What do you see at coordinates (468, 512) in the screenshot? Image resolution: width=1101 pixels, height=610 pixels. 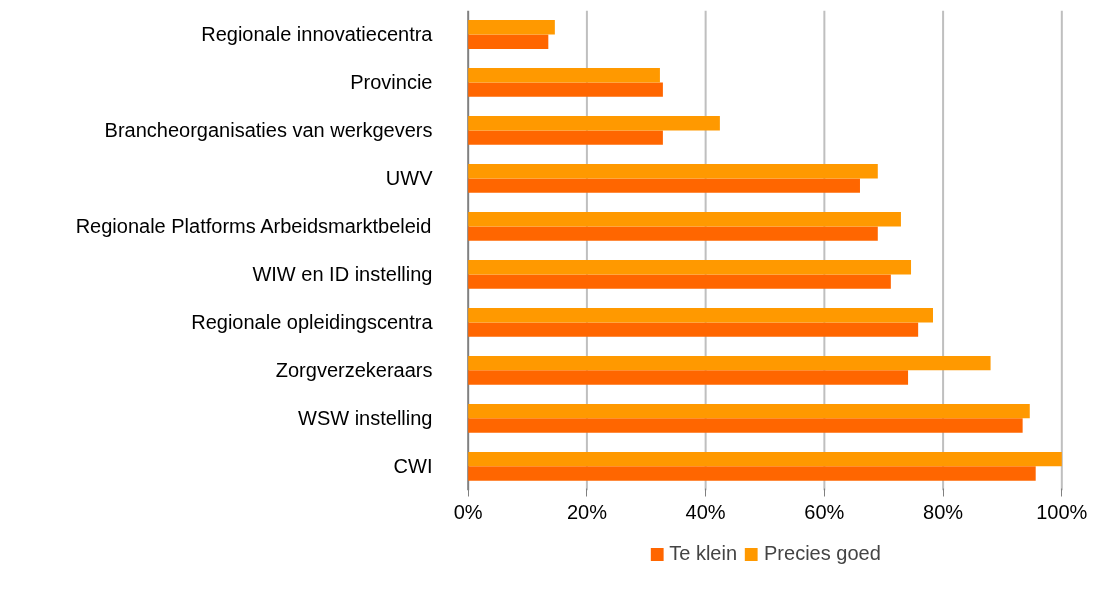 I see `x-tick-label: 0%` at bounding box center [468, 512].